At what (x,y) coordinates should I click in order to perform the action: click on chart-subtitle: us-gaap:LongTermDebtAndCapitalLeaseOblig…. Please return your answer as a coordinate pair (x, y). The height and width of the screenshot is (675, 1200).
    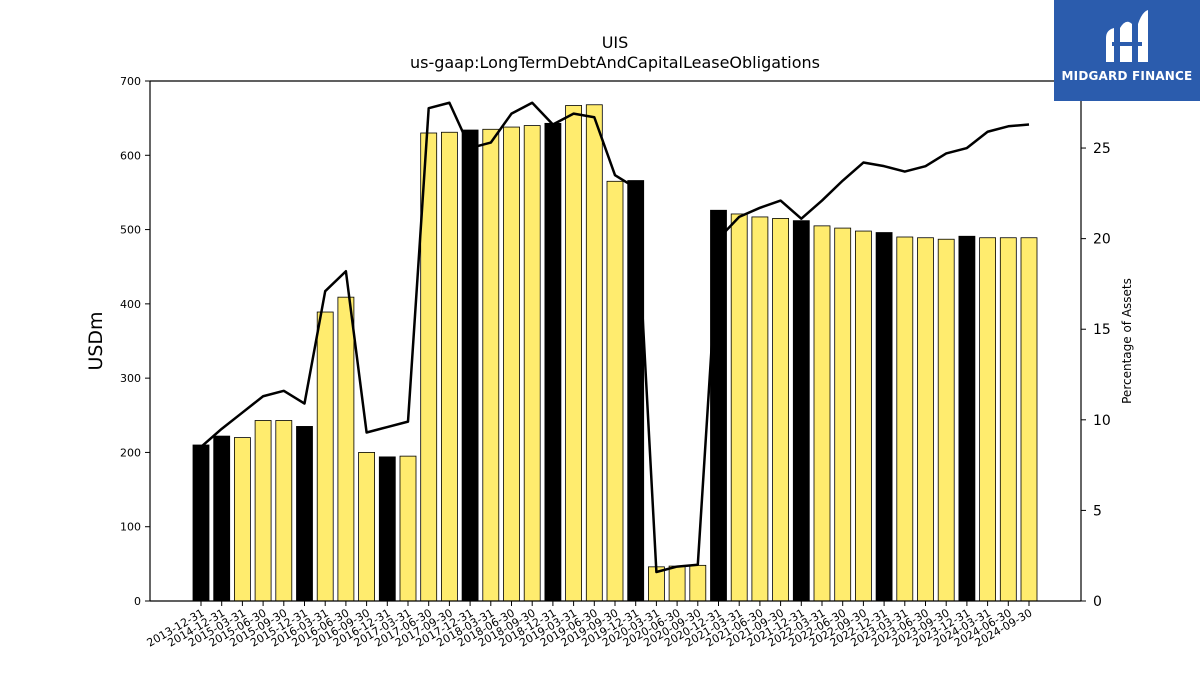
    Looking at the image, I should click on (615, 62).